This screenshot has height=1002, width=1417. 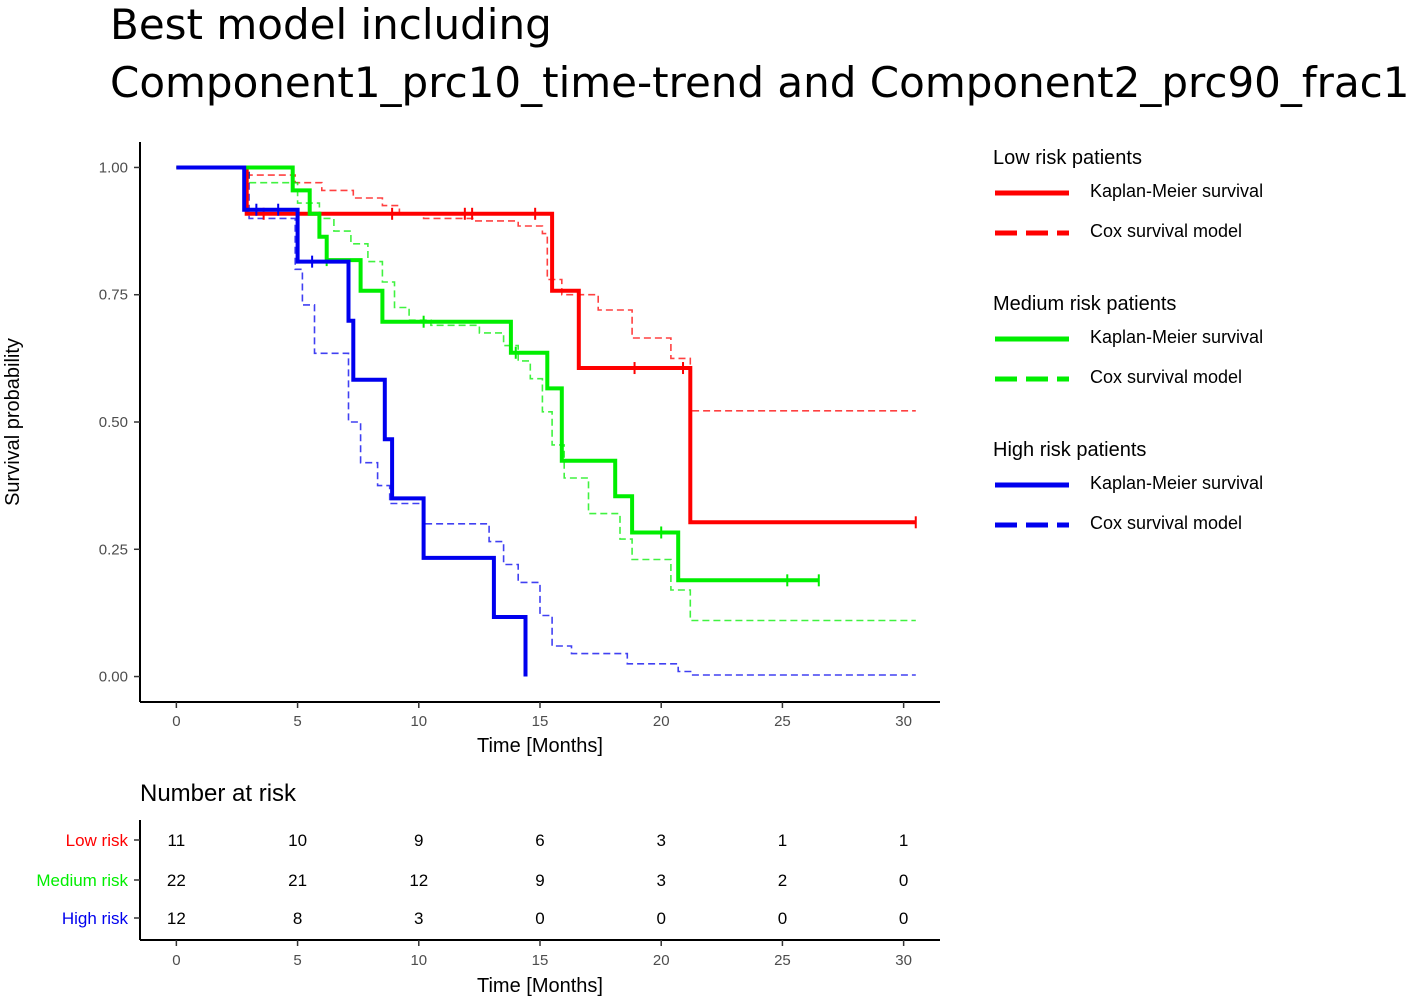 I want to click on legend-low-cox-label: Cox survival model, so click(x=1166, y=231).